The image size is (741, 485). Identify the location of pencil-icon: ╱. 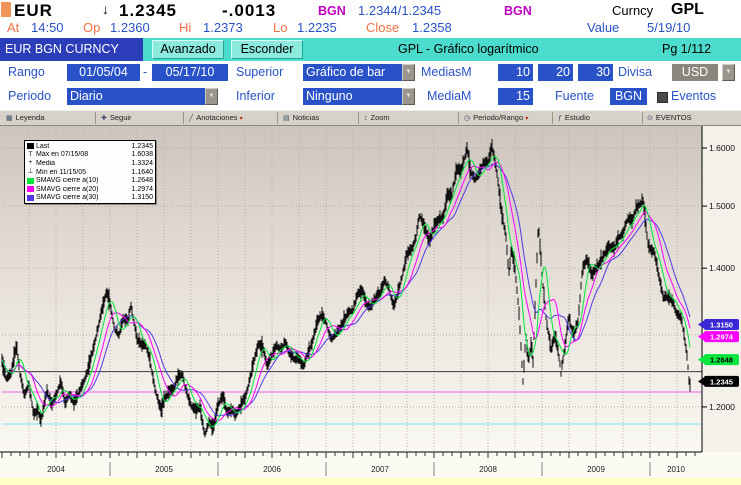
(191, 118).